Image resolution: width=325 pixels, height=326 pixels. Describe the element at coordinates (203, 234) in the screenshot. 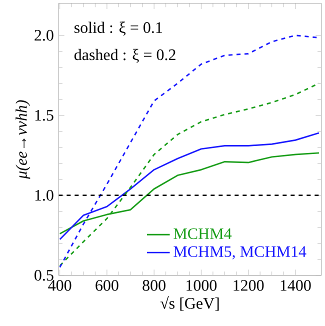

I see `legend-label: MCHM4` at that location.